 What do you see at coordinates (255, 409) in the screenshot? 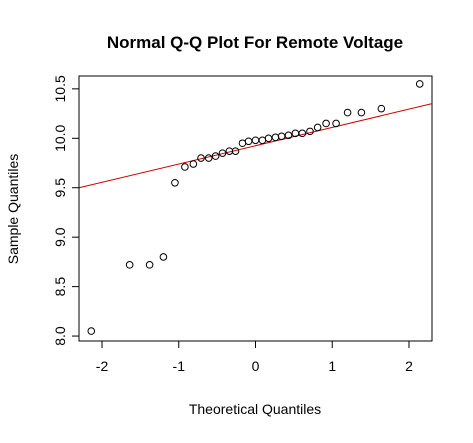
I see `x-axis-label: Theoretical Quantiles` at bounding box center [255, 409].